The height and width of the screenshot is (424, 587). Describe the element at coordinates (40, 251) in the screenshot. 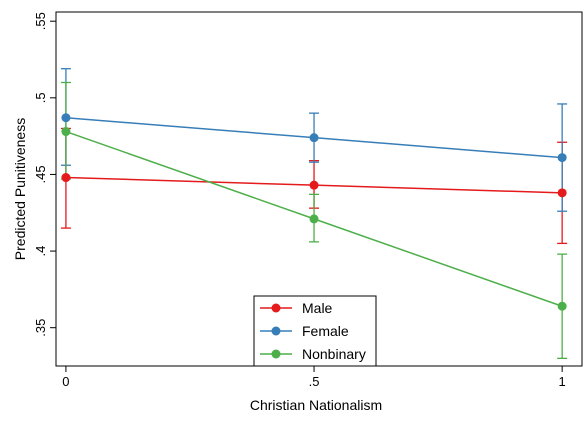

I see `y-tick-label: .4` at that location.